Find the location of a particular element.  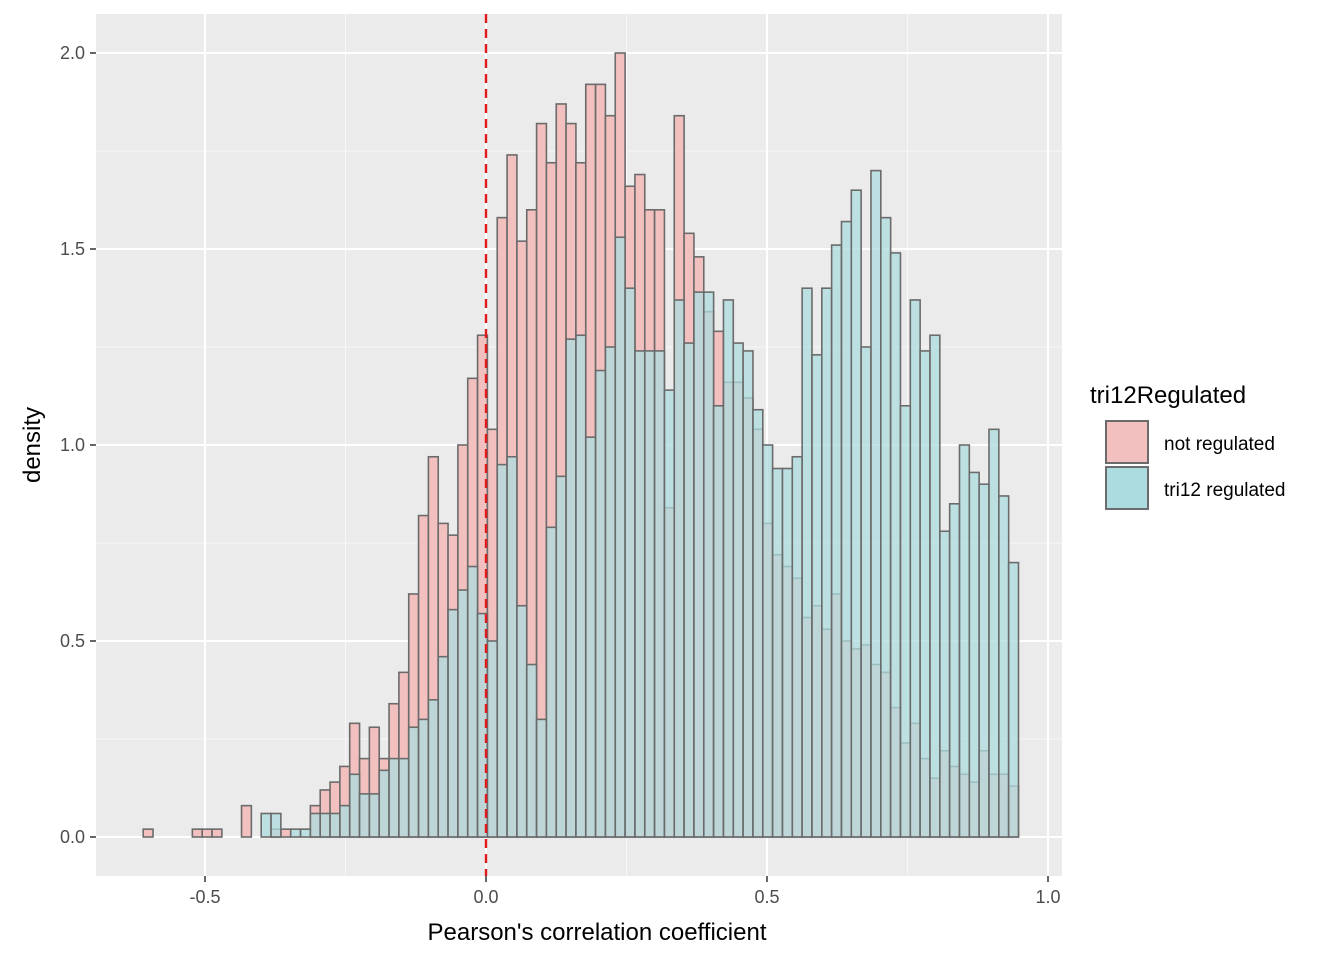

legend-label-tri12-regulated: tri12 regulated is located at coordinates (1224, 490).